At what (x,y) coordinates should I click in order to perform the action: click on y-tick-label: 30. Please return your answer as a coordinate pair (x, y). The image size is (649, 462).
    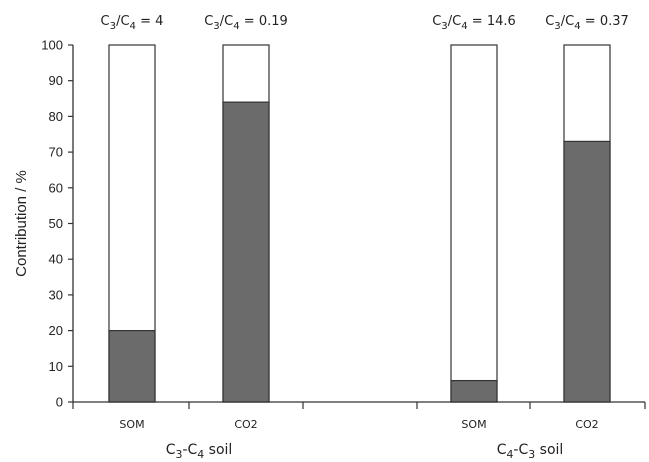
    Looking at the image, I should click on (56, 294).